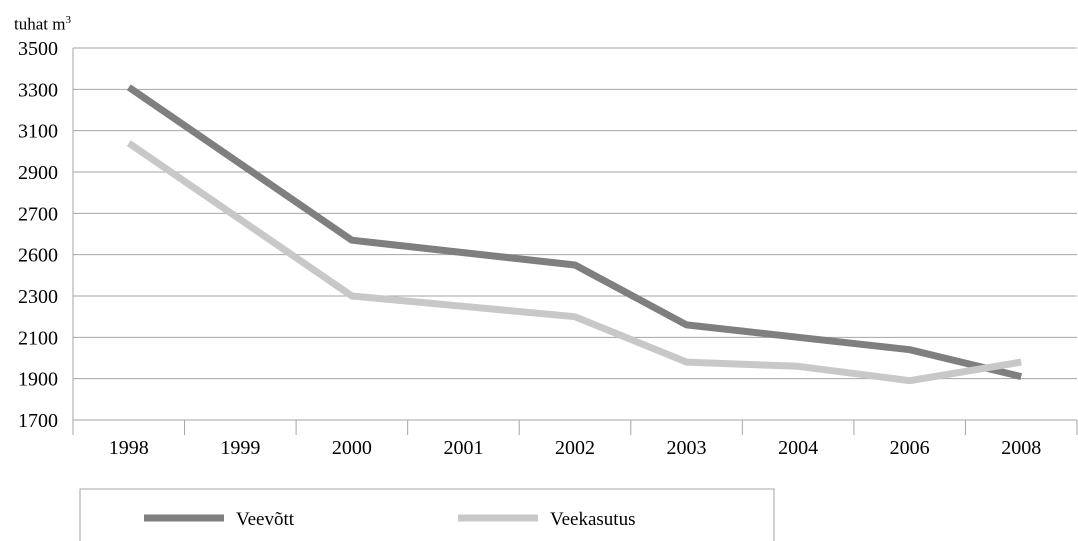 The image size is (1078, 541). What do you see at coordinates (352, 448) in the screenshot?
I see `x-tick-label: 2000` at bounding box center [352, 448].